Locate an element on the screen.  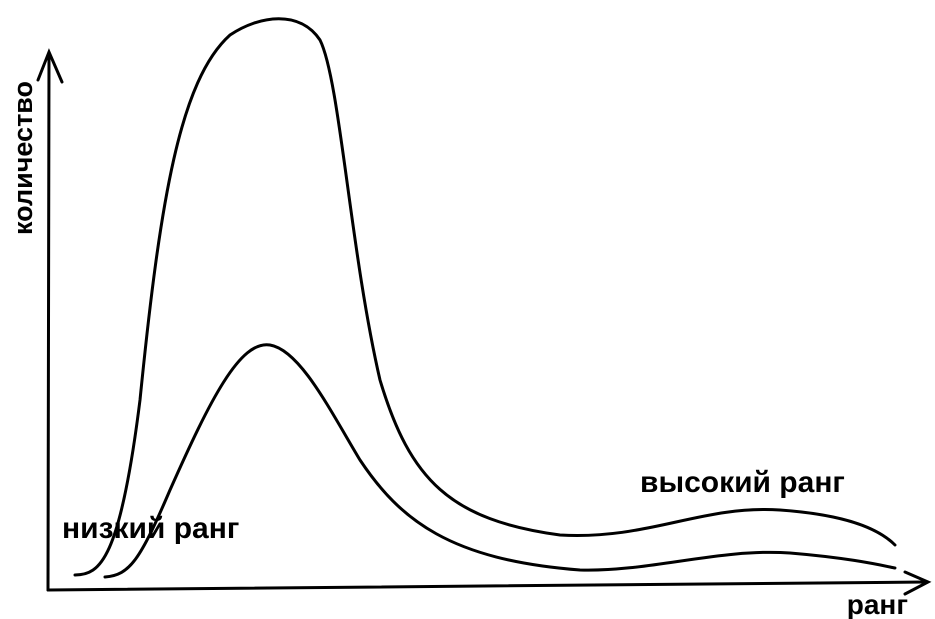
x-axis-arrow is located at coordinates (917, 583).